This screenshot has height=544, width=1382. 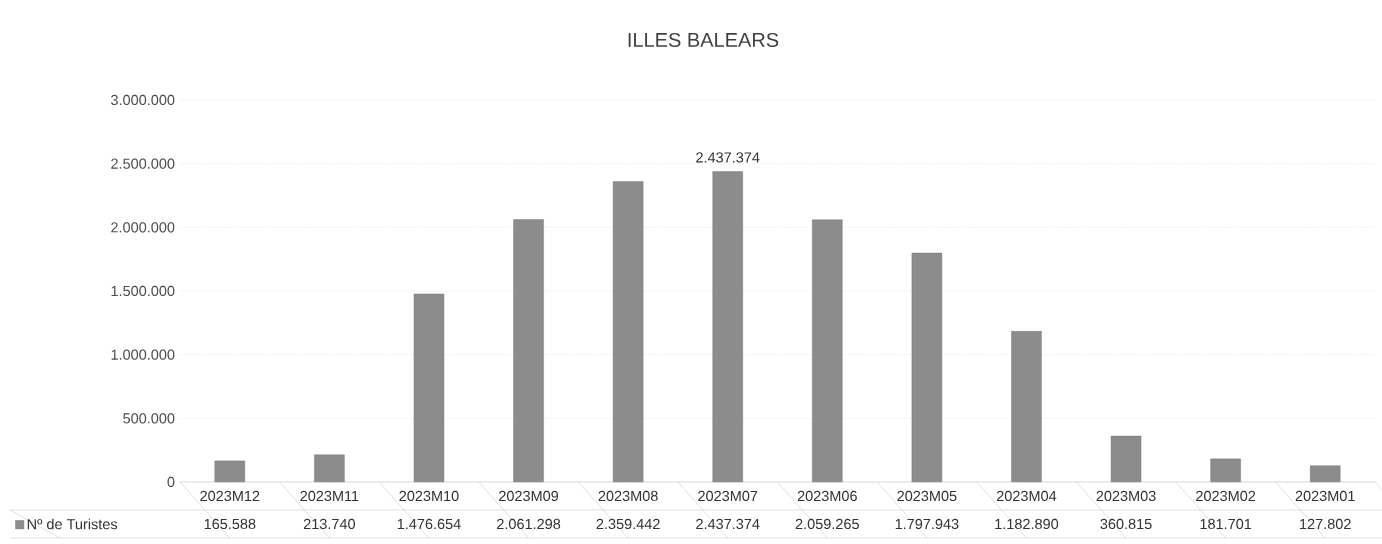 I want to click on text: 1.476.654, so click(x=429, y=524).